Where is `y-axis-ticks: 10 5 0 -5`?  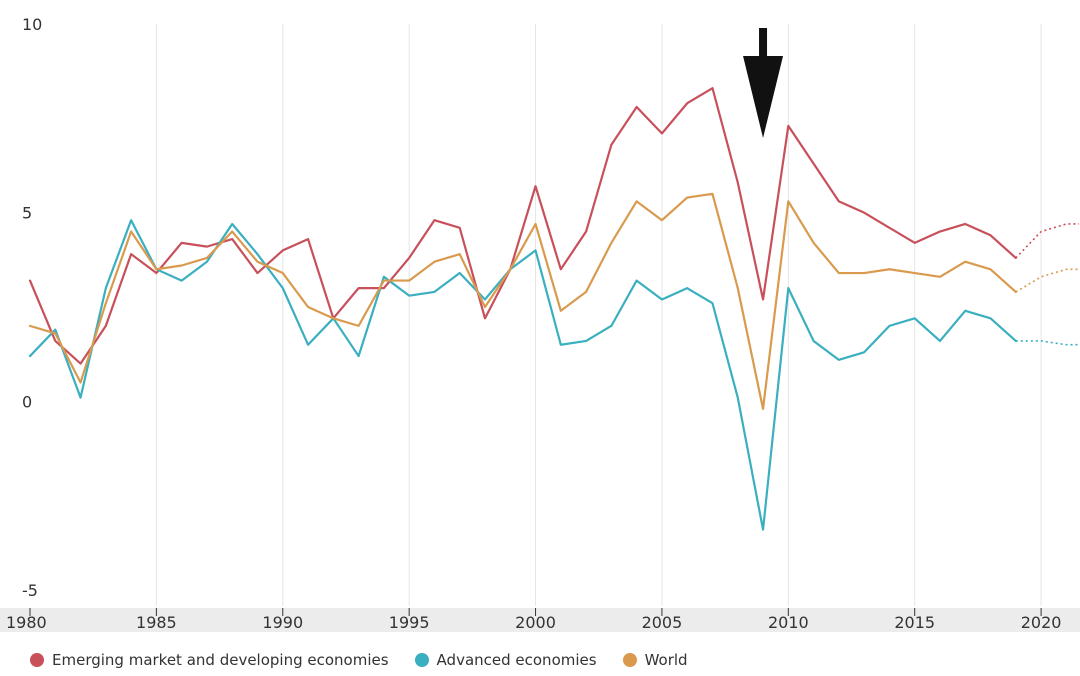 y-axis-ticks: 10 5 0 -5 is located at coordinates (32, 307).